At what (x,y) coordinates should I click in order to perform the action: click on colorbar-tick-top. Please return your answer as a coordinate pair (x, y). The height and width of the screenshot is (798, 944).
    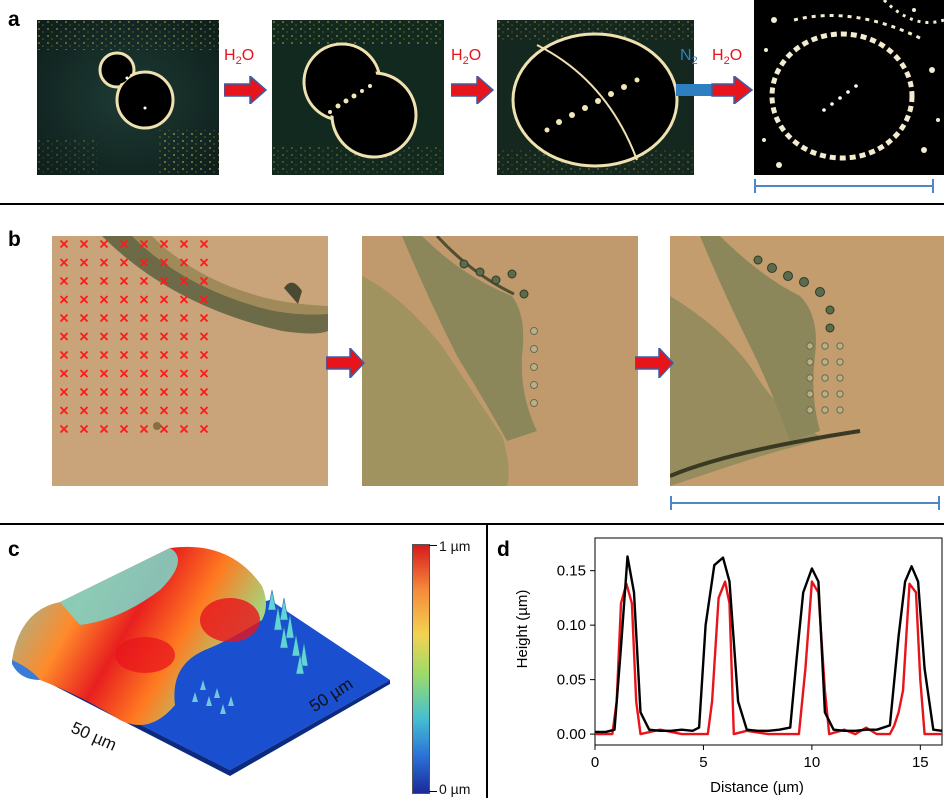
    Looking at the image, I should click on (433, 545).